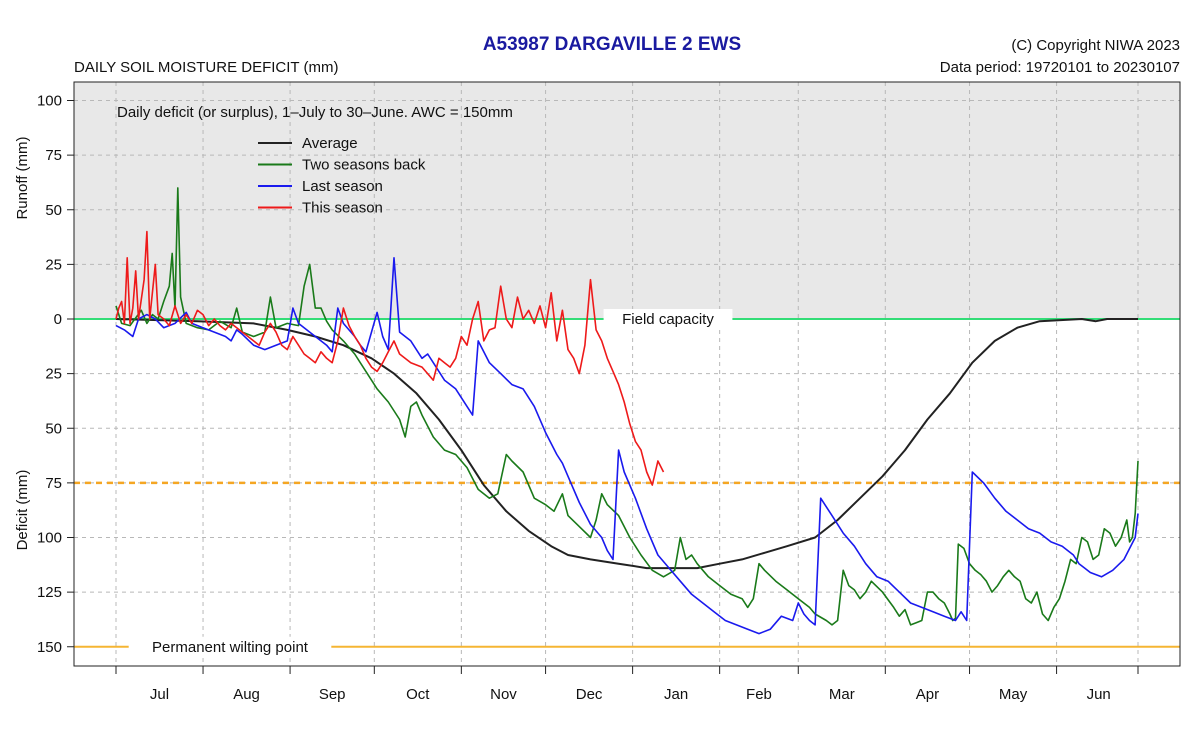 The width and height of the screenshot is (1200, 732). Describe the element at coordinates (418, 694) in the screenshot. I see `x-tick-label: Oct` at that location.